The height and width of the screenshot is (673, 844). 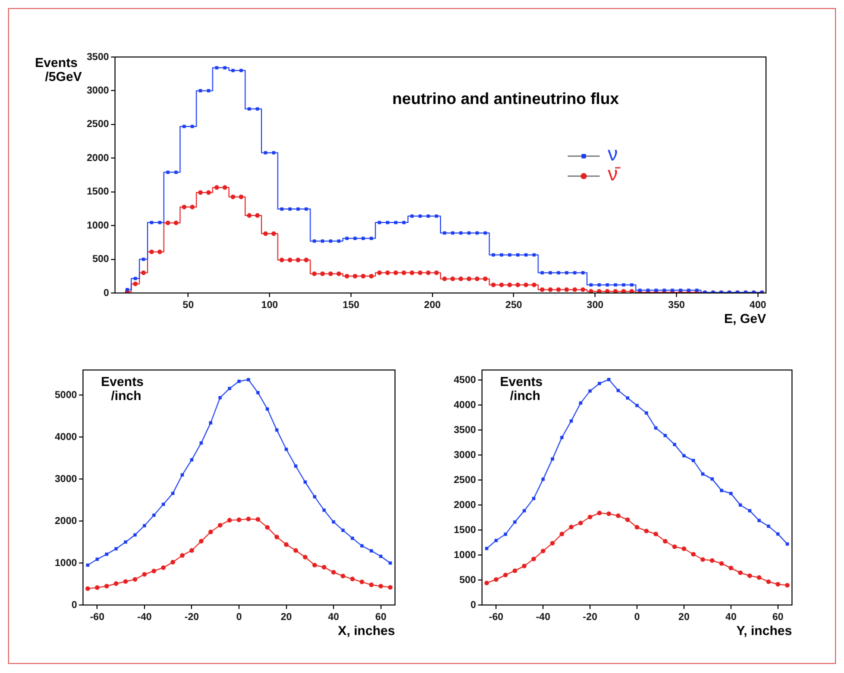 I want to click on y-tick-label: 2500, so click(x=98, y=124).